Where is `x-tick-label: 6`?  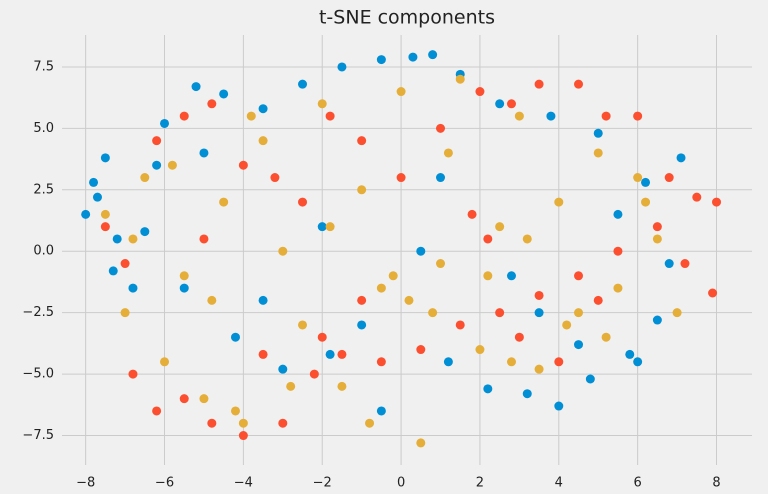 x-tick-label: 6 is located at coordinates (638, 483).